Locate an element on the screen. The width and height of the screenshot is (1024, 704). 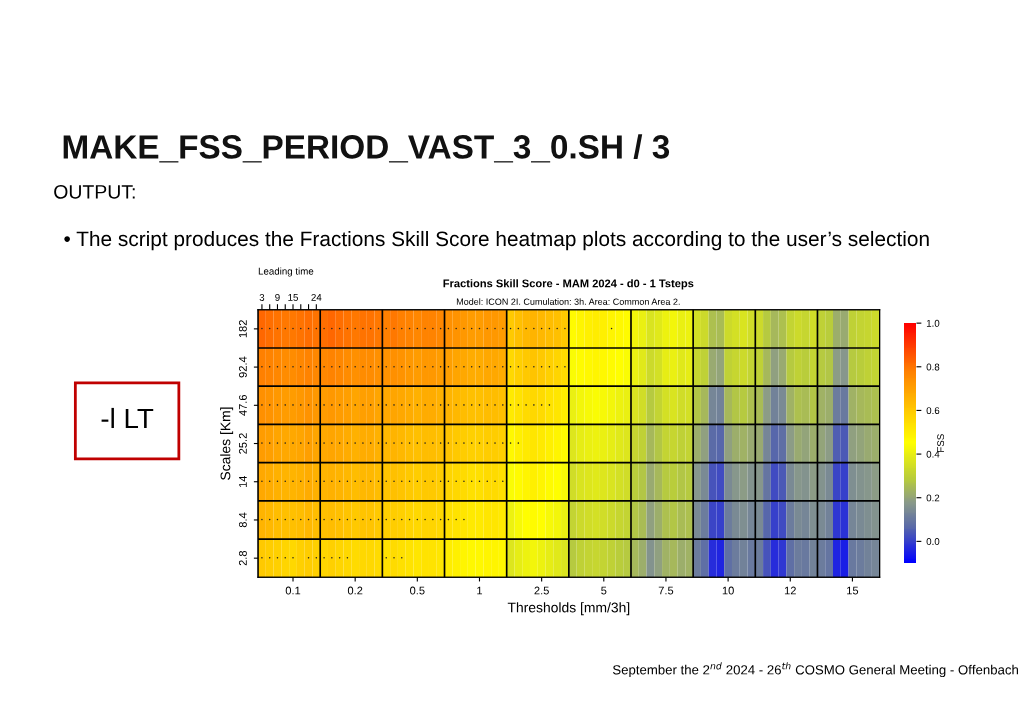
x2-tick-label: 15 is located at coordinates (293, 297).